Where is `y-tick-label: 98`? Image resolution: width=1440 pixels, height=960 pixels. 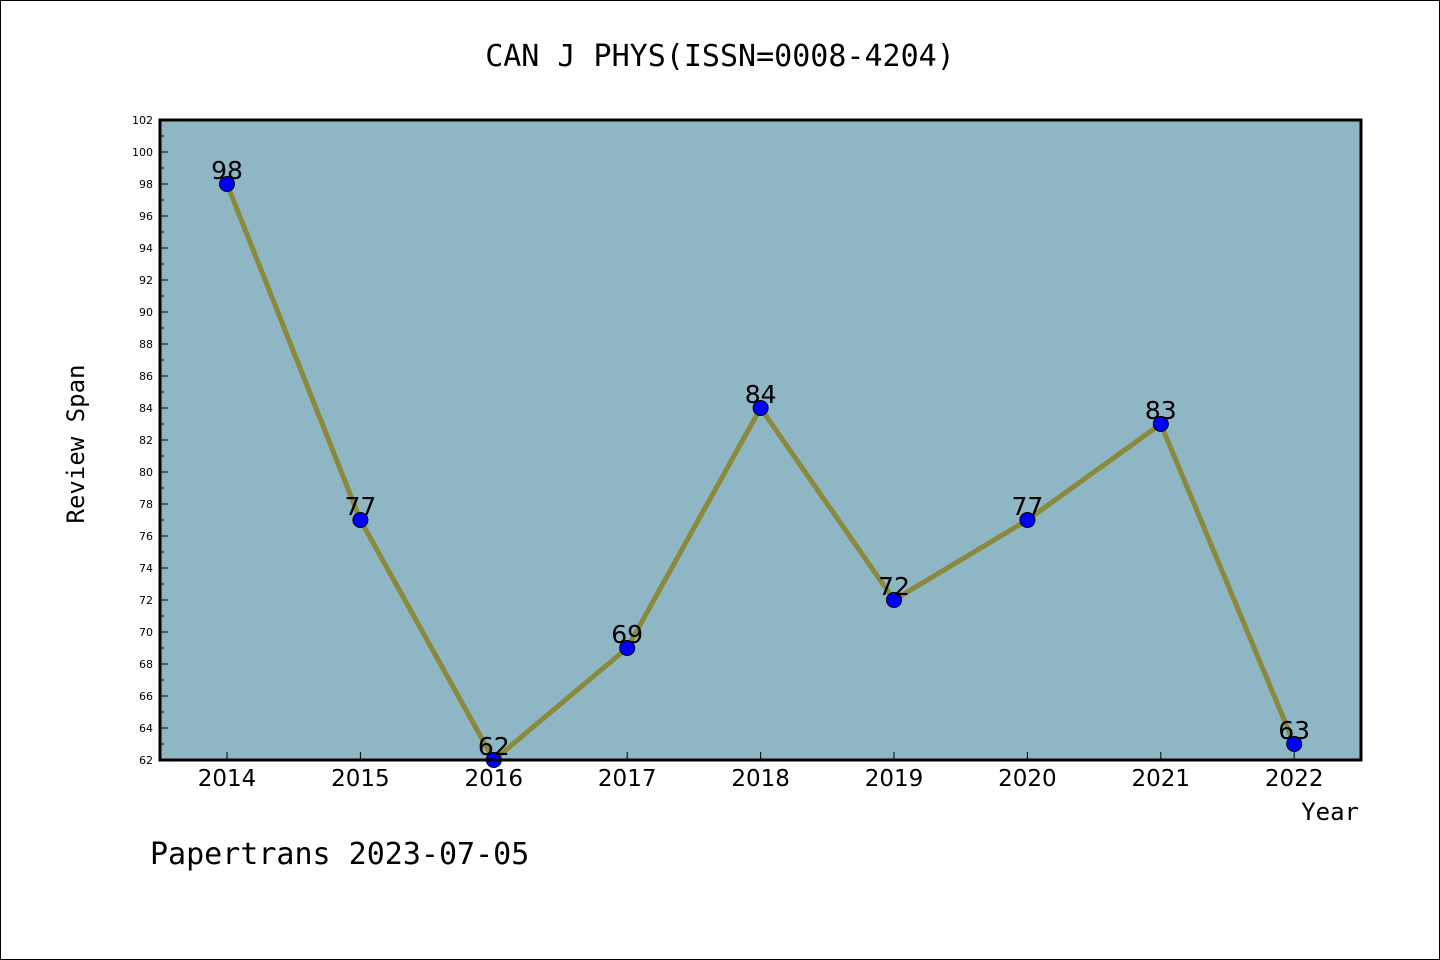 y-tick-label: 98 is located at coordinates (146, 184).